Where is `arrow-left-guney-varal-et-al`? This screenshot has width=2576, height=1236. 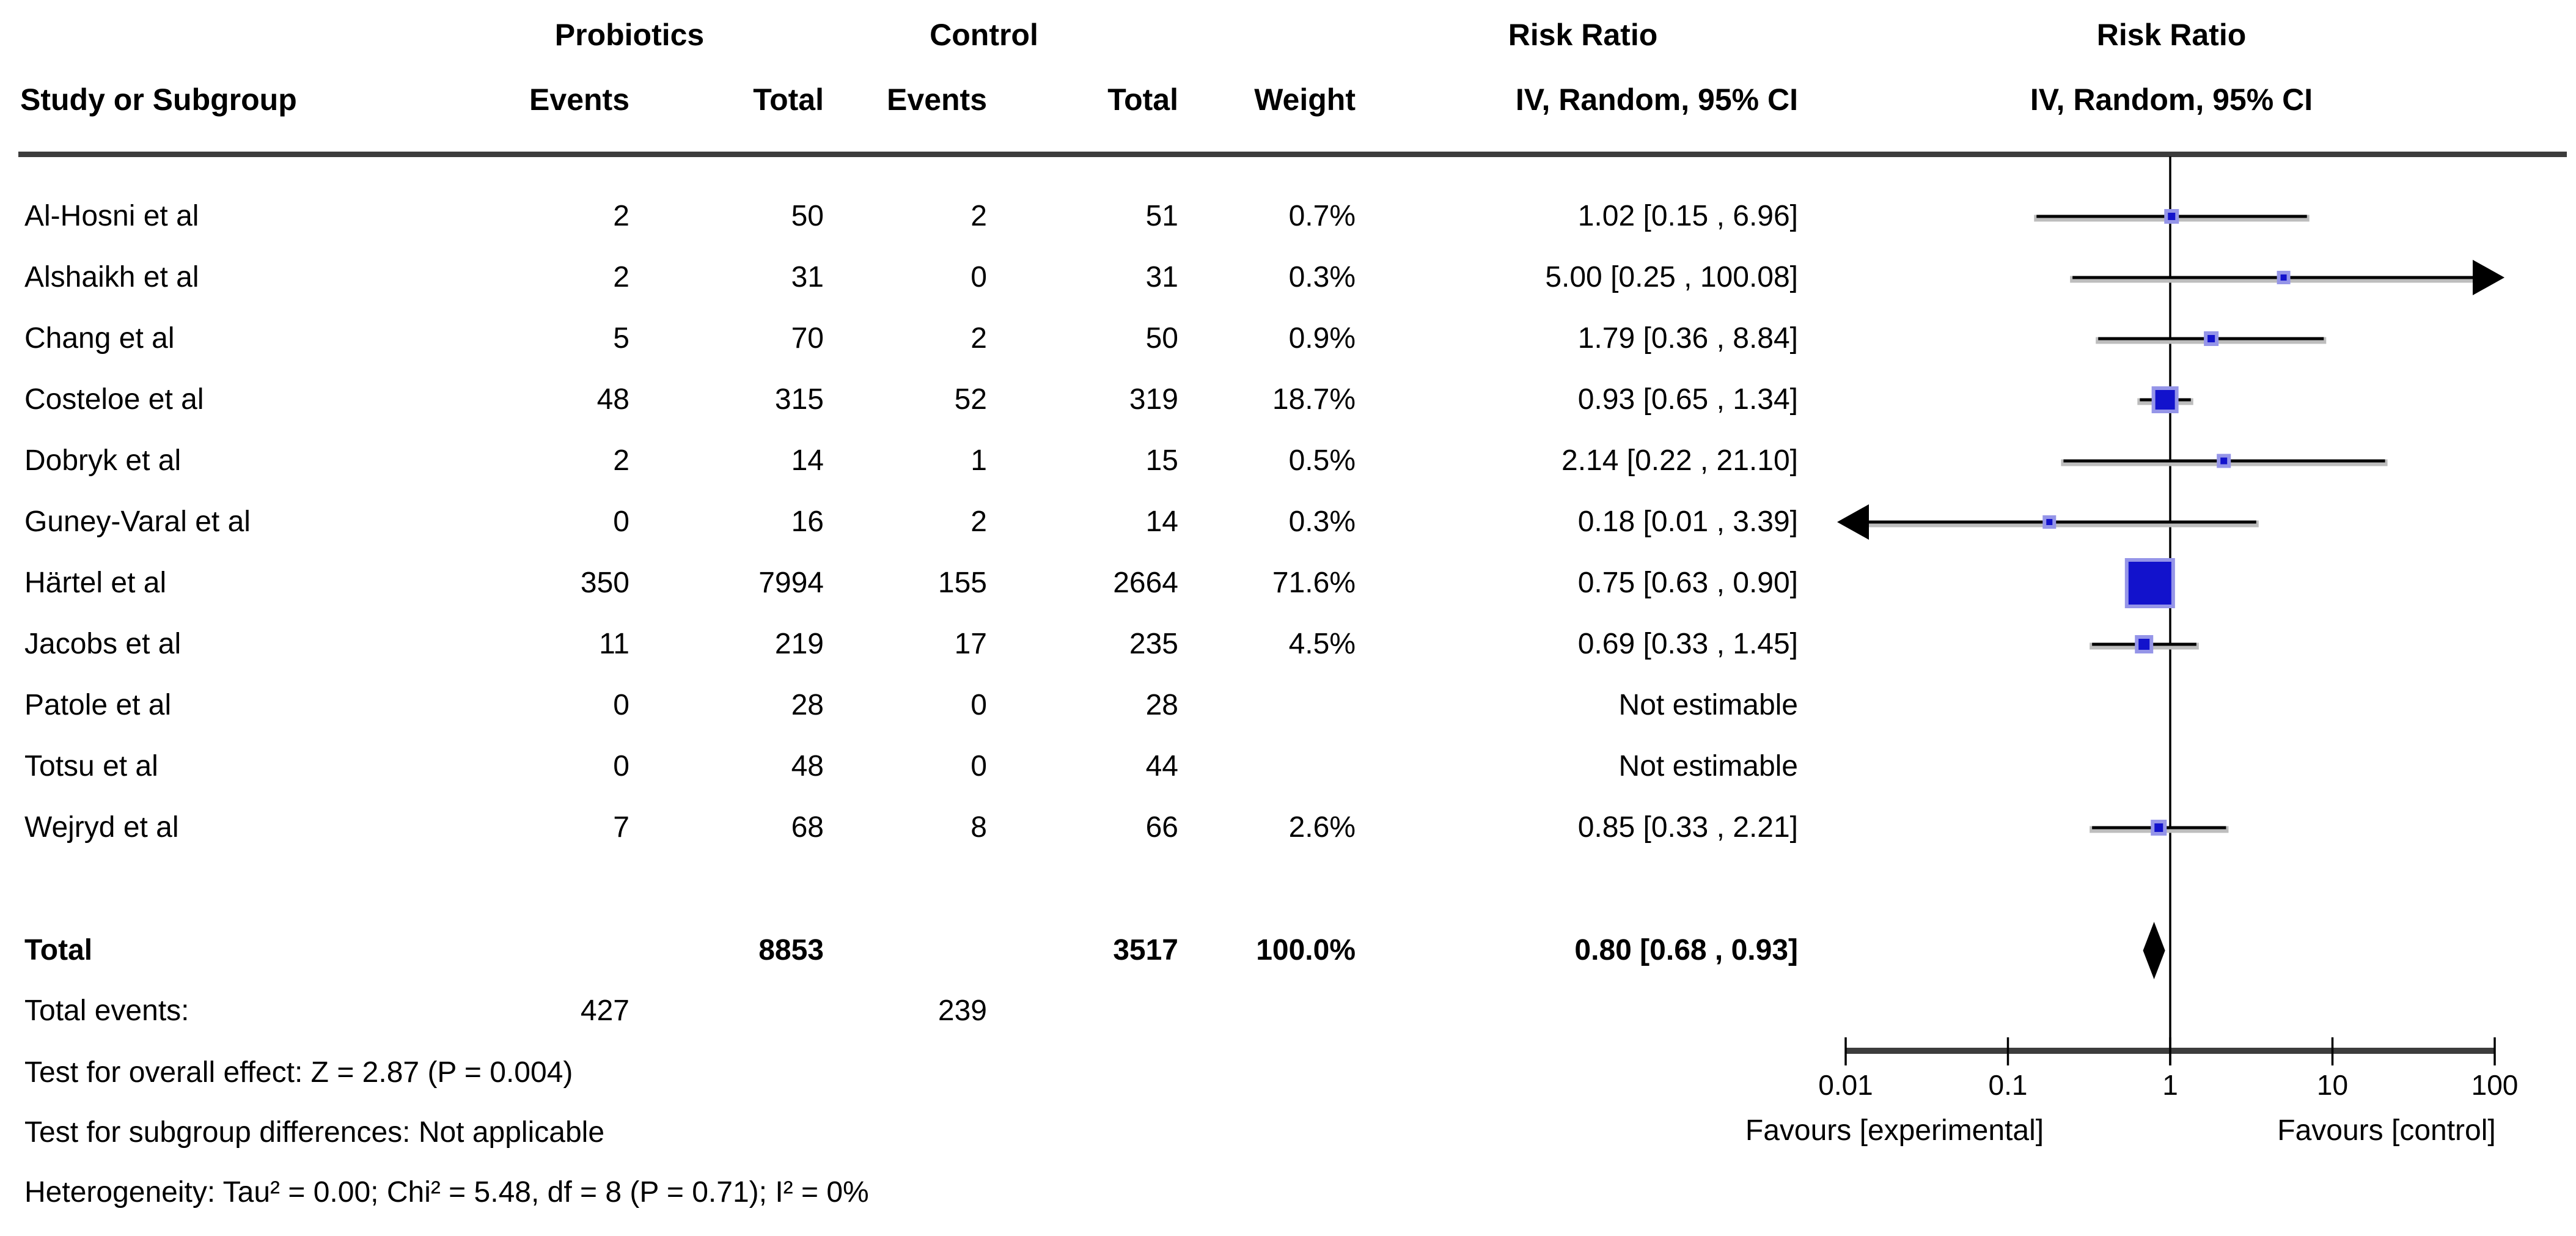
arrow-left-guney-varal-et-al is located at coordinates (1853, 522).